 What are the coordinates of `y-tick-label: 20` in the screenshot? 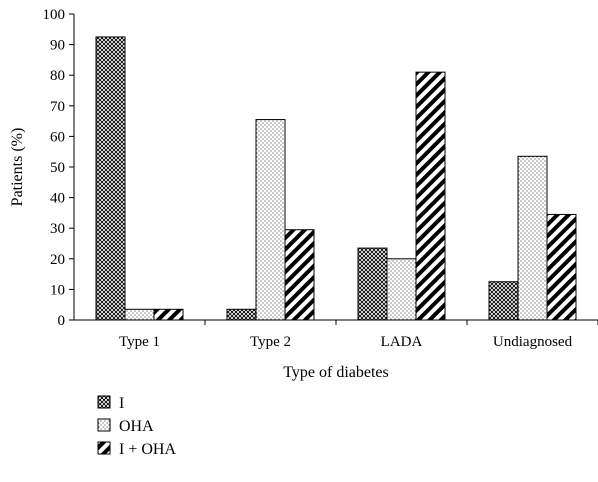 It's located at (57, 260).